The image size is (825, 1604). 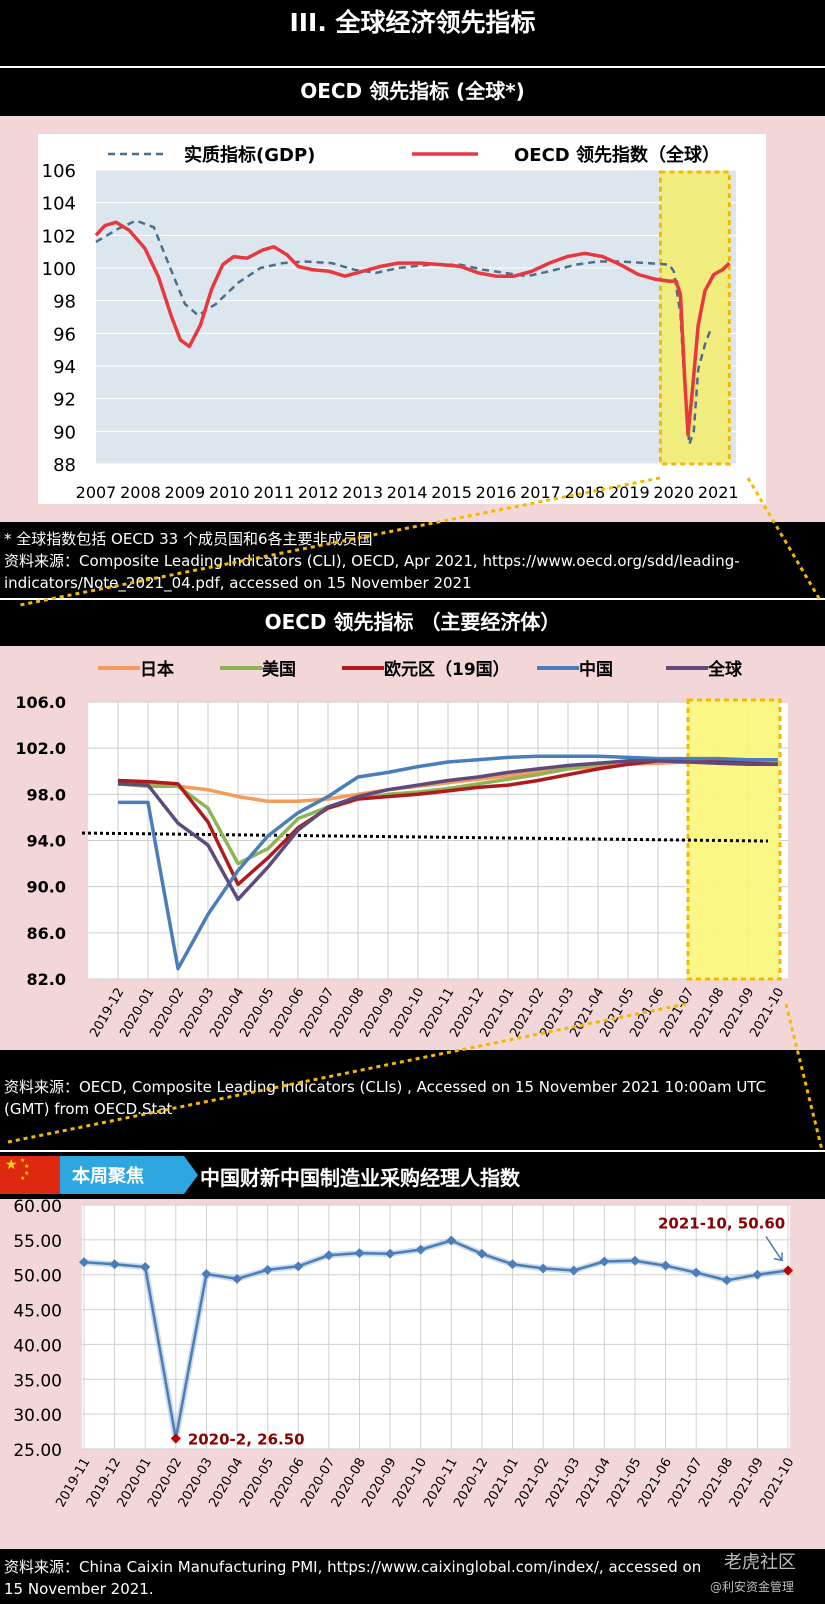 I want to click on x-tick-label: 2010, so click(x=229, y=492).